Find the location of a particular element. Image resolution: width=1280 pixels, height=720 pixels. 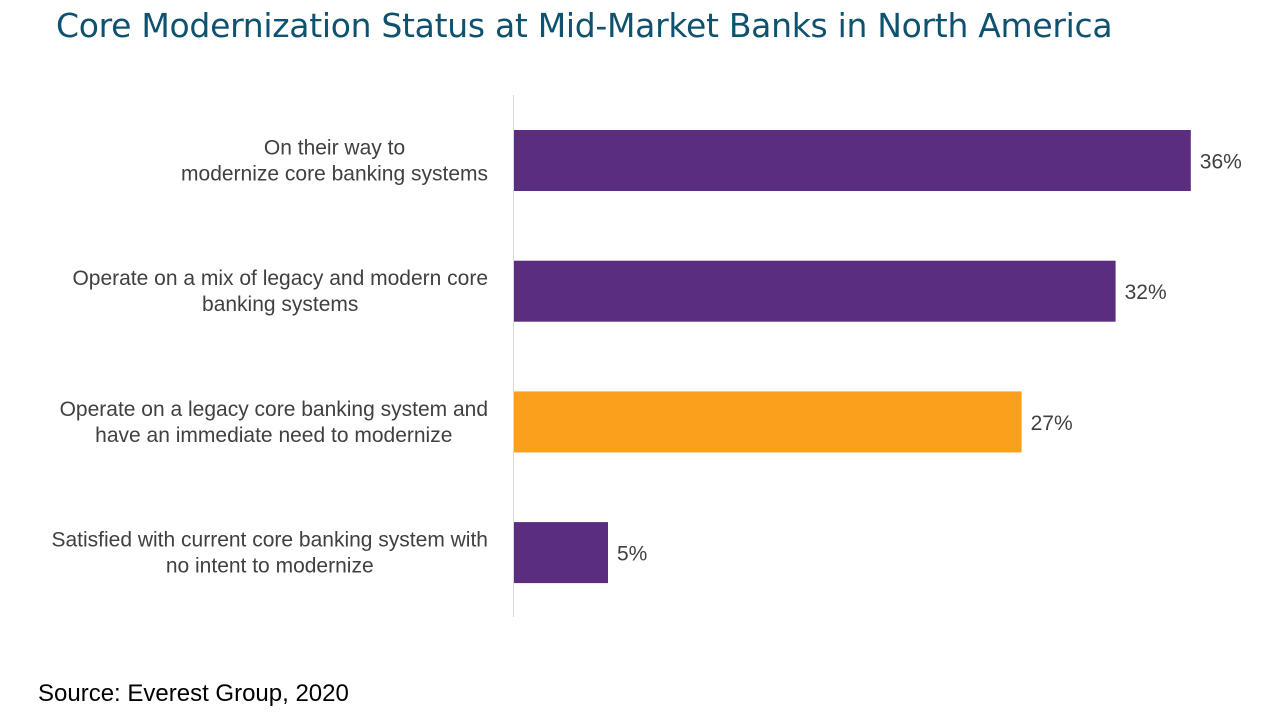

value-label: 27% is located at coordinates (1052, 423).